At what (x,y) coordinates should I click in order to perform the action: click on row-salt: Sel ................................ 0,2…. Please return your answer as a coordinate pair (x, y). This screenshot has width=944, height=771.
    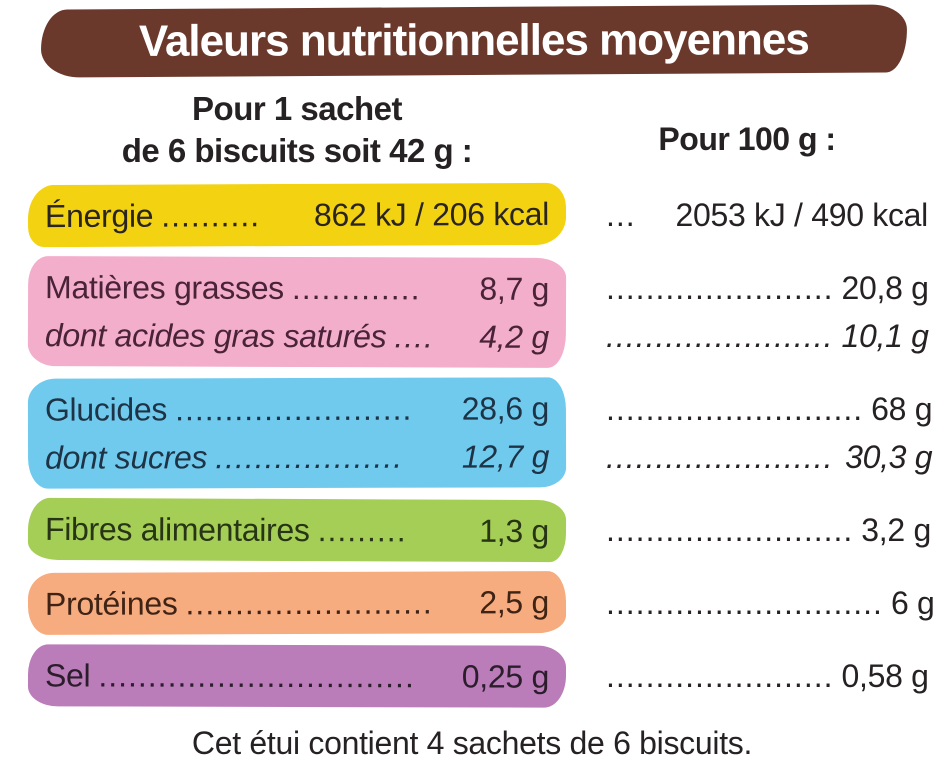
    Looking at the image, I should click on (478, 676).